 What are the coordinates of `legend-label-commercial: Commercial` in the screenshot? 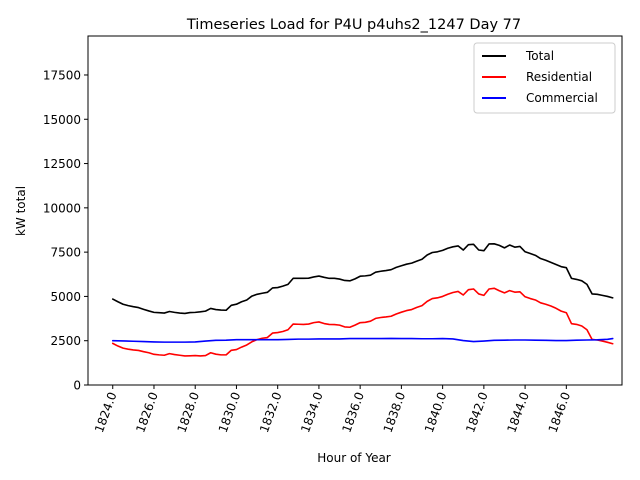 It's located at (562, 98).